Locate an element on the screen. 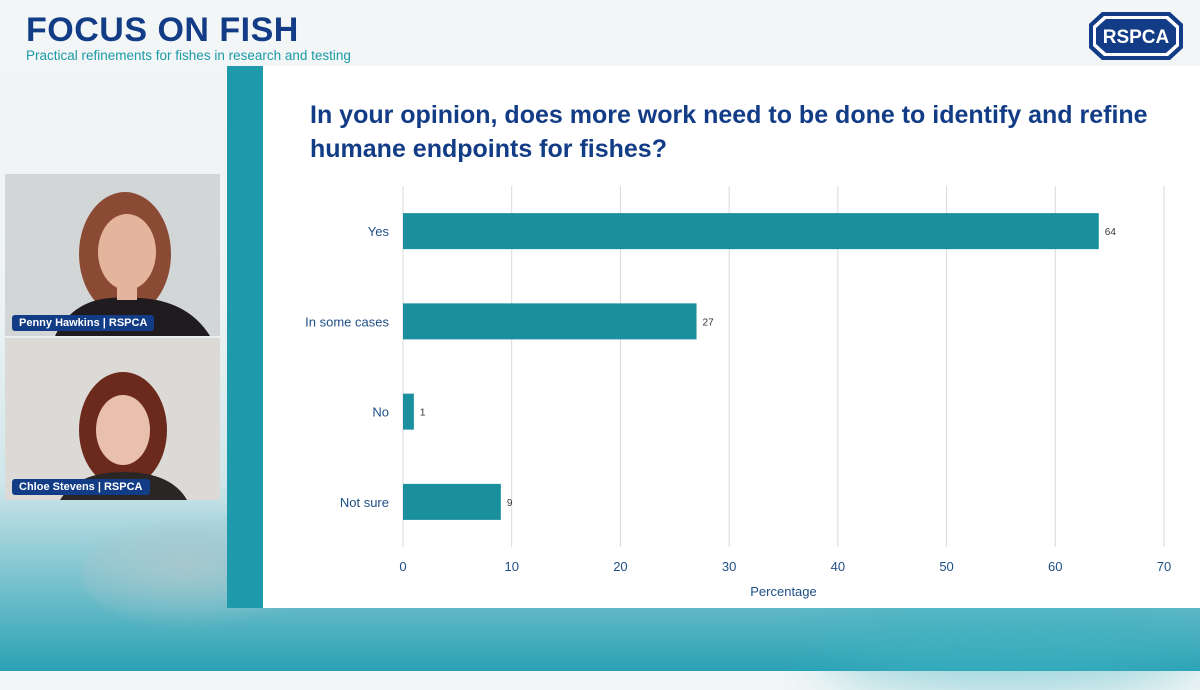 This screenshot has width=1200, height=690. participant-name-label: Penny Hawkins | RSPCA is located at coordinates (83, 323).